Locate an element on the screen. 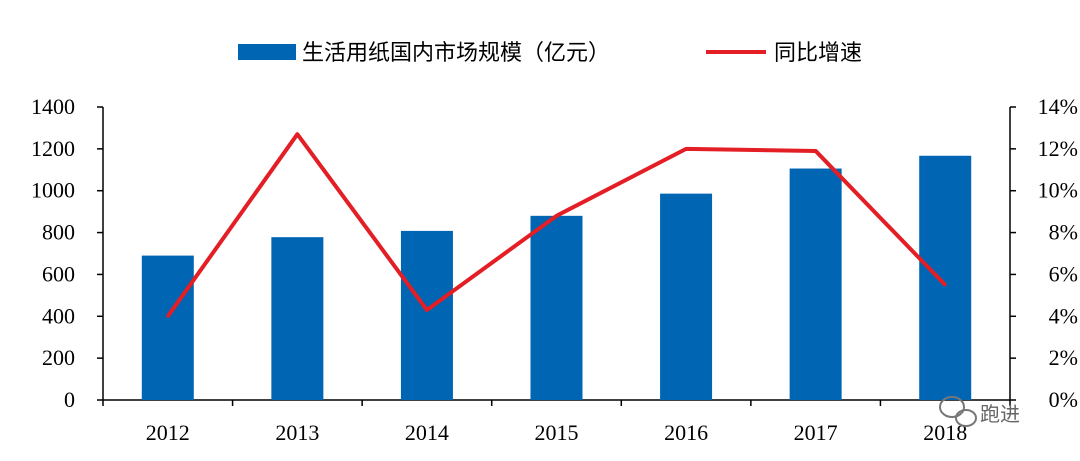  x-tick-label: 2014 is located at coordinates (427, 432).